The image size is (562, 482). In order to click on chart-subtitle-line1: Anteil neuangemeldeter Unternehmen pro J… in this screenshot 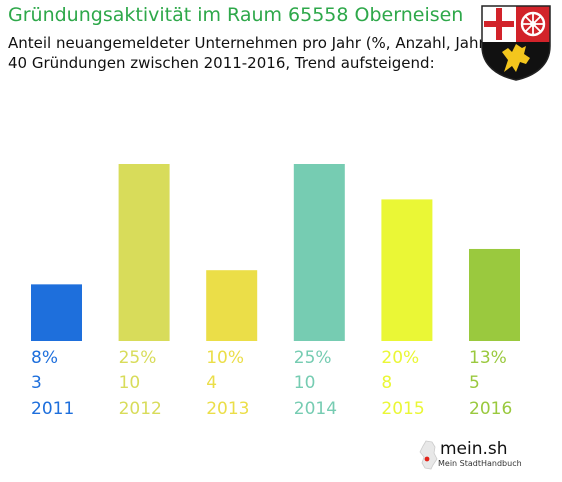, I will do `click(249, 43)`.